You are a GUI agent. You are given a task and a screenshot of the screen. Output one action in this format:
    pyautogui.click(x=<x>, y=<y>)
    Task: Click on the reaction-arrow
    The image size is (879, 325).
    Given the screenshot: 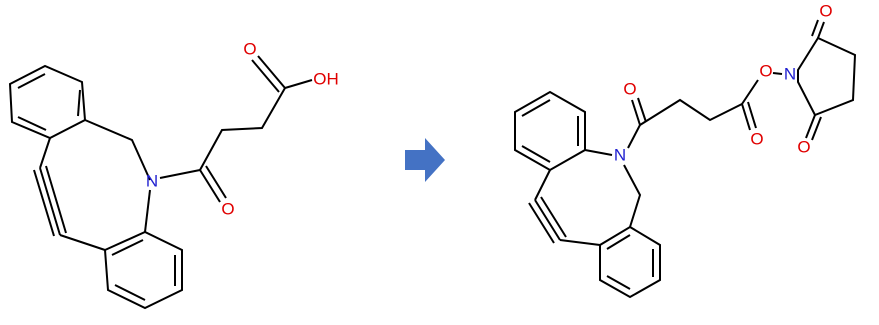 What is the action you would take?
    pyautogui.click(x=425, y=160)
    